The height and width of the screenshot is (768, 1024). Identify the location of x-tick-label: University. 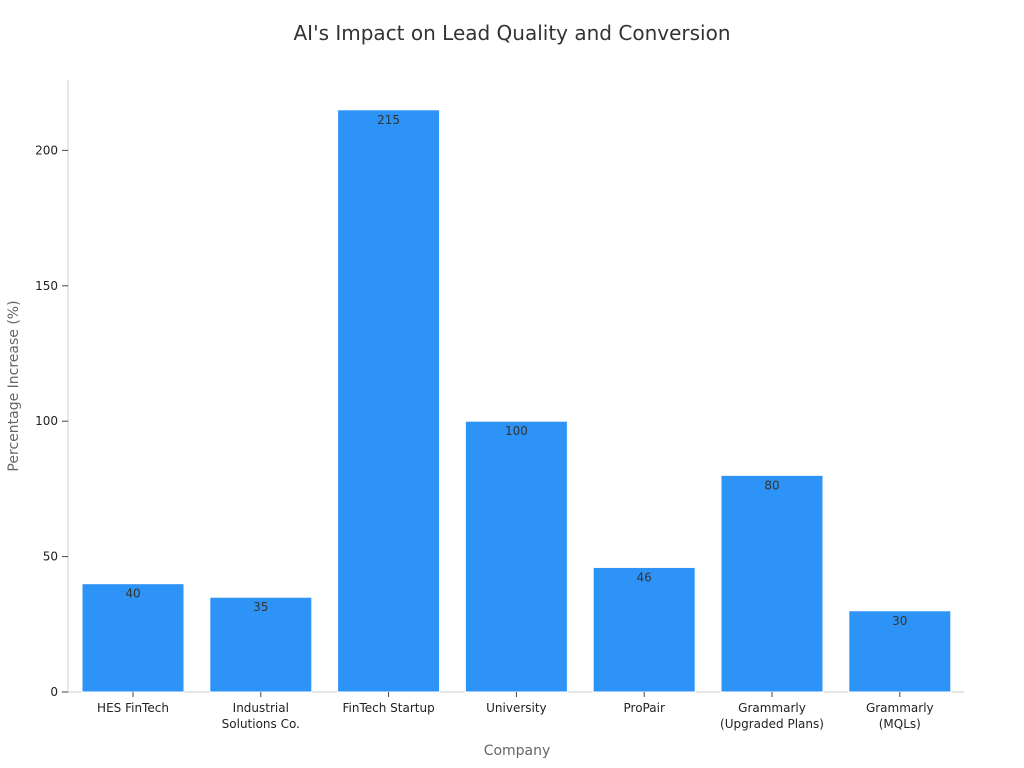
(516, 708).